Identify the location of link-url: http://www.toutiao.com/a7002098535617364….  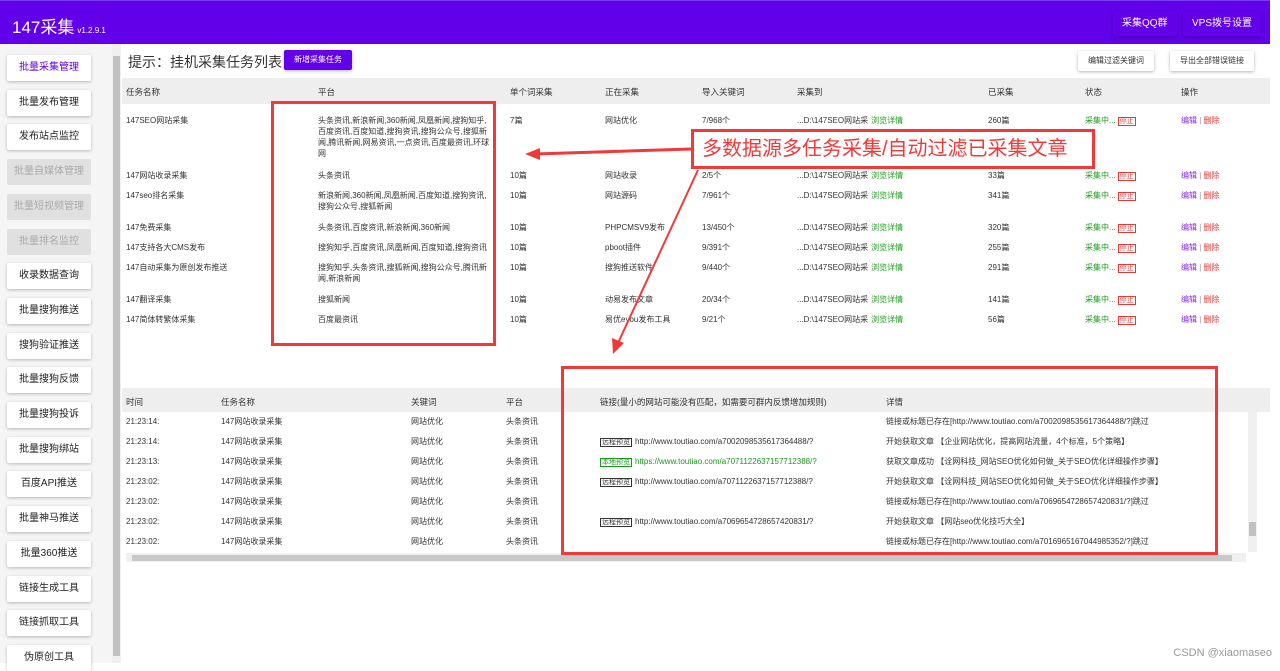
(724, 441).